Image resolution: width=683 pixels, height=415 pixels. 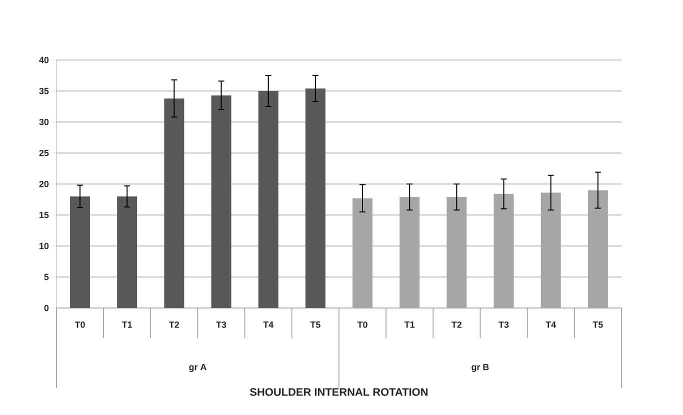 I want to click on y-tick-label: 35, so click(x=44, y=91).